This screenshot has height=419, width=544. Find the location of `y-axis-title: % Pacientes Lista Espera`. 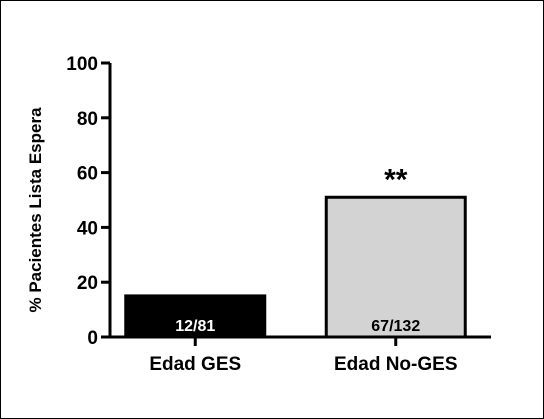

y-axis-title: % Pacientes Lista Espera is located at coordinates (35, 210).